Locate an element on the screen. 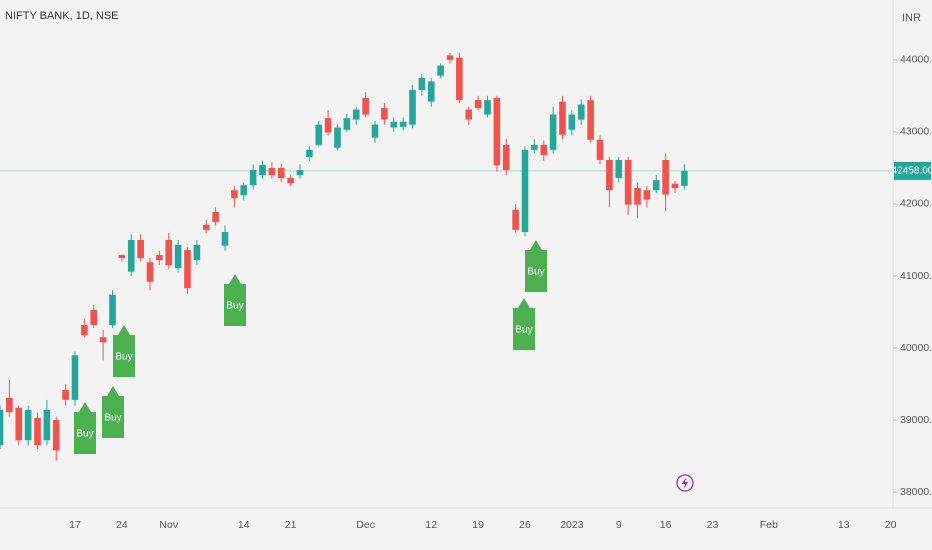  x-tick-label: 17 is located at coordinates (75, 525).